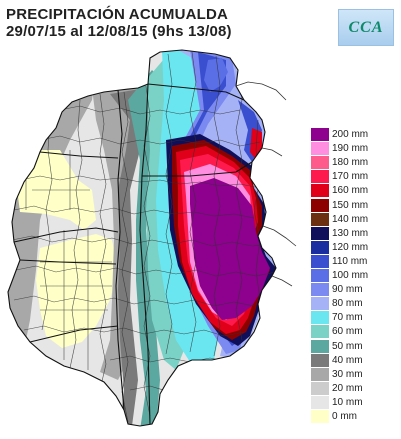  I want to click on legend-label: 70 mm, so click(347, 318).